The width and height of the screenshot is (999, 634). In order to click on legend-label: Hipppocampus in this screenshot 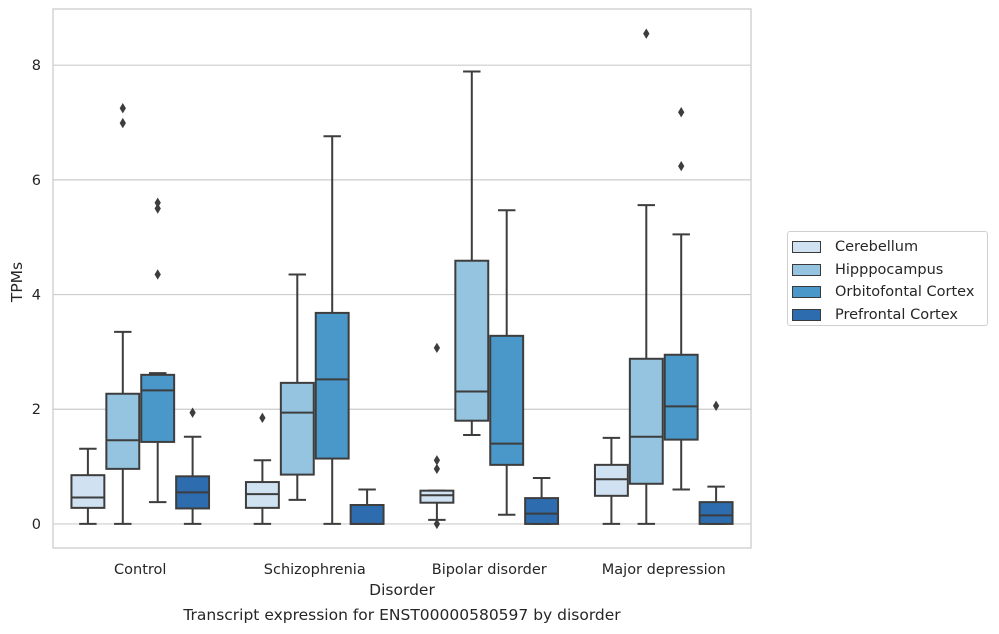, I will do `click(889, 269)`.